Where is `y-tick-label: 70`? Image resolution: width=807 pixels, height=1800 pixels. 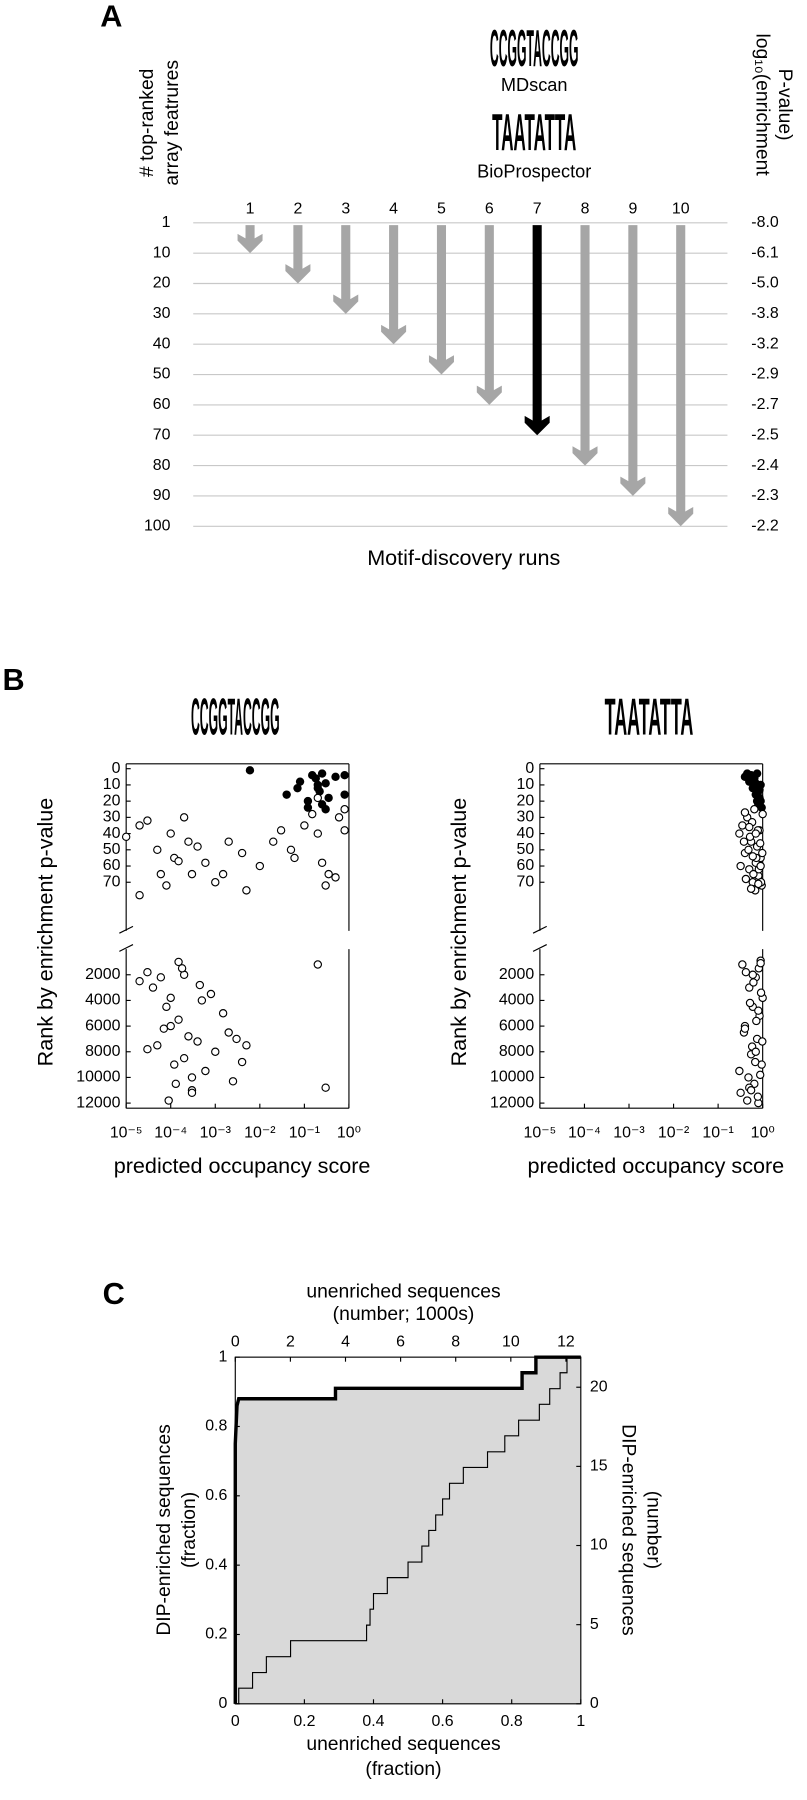
y-tick-label: 70 is located at coordinates (526, 881).